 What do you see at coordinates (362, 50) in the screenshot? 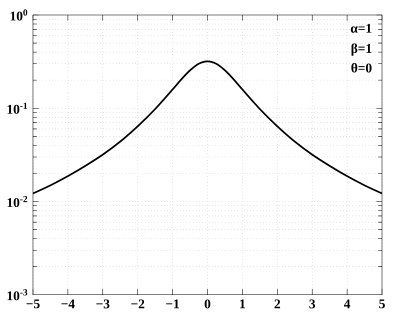
I see `annotation: β=1` at bounding box center [362, 50].